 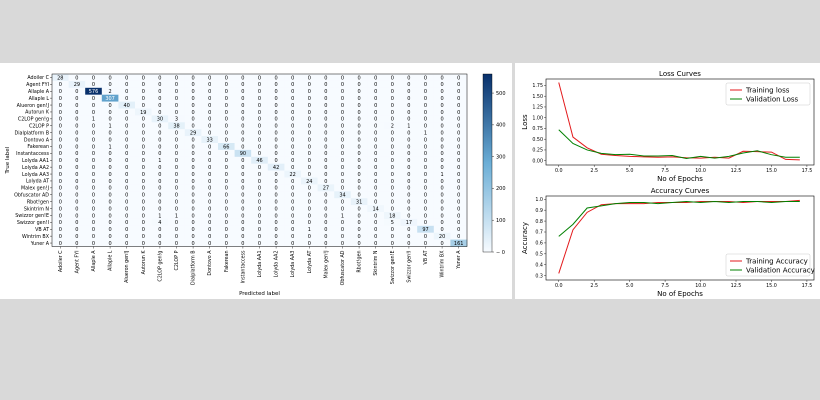 I want to click on colorbar-tick-label: 300, so click(x=501, y=157).